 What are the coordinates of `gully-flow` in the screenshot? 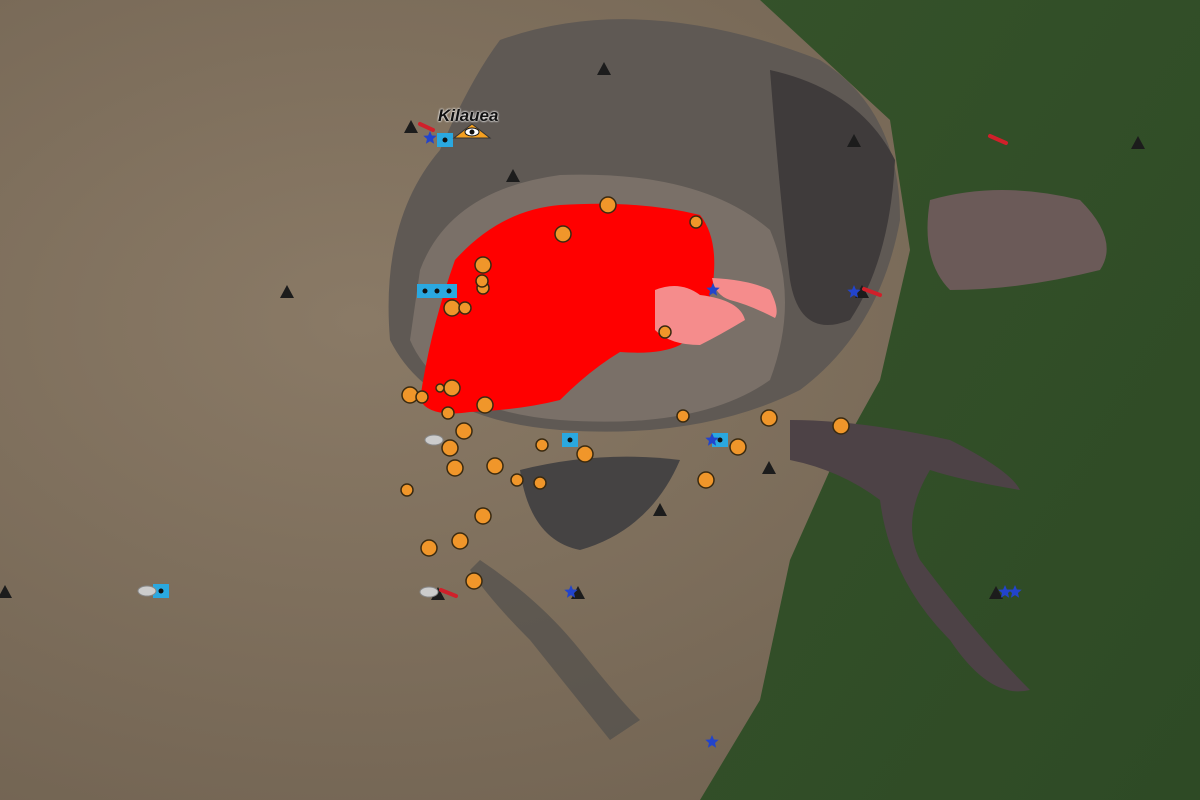 It's located at (555, 650).